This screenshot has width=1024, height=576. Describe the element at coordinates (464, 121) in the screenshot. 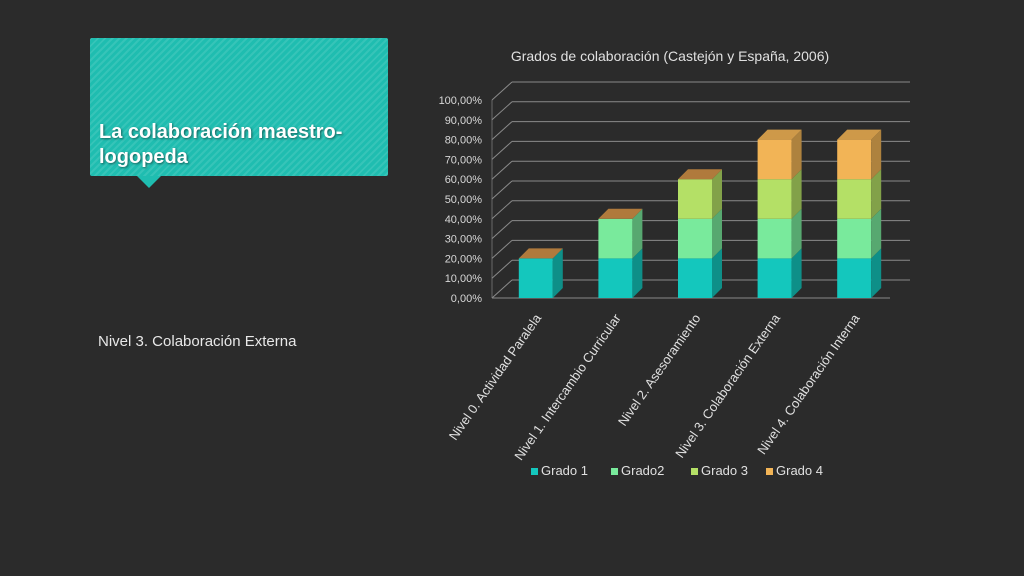

I see `y-tick-label: 90,00%` at that location.